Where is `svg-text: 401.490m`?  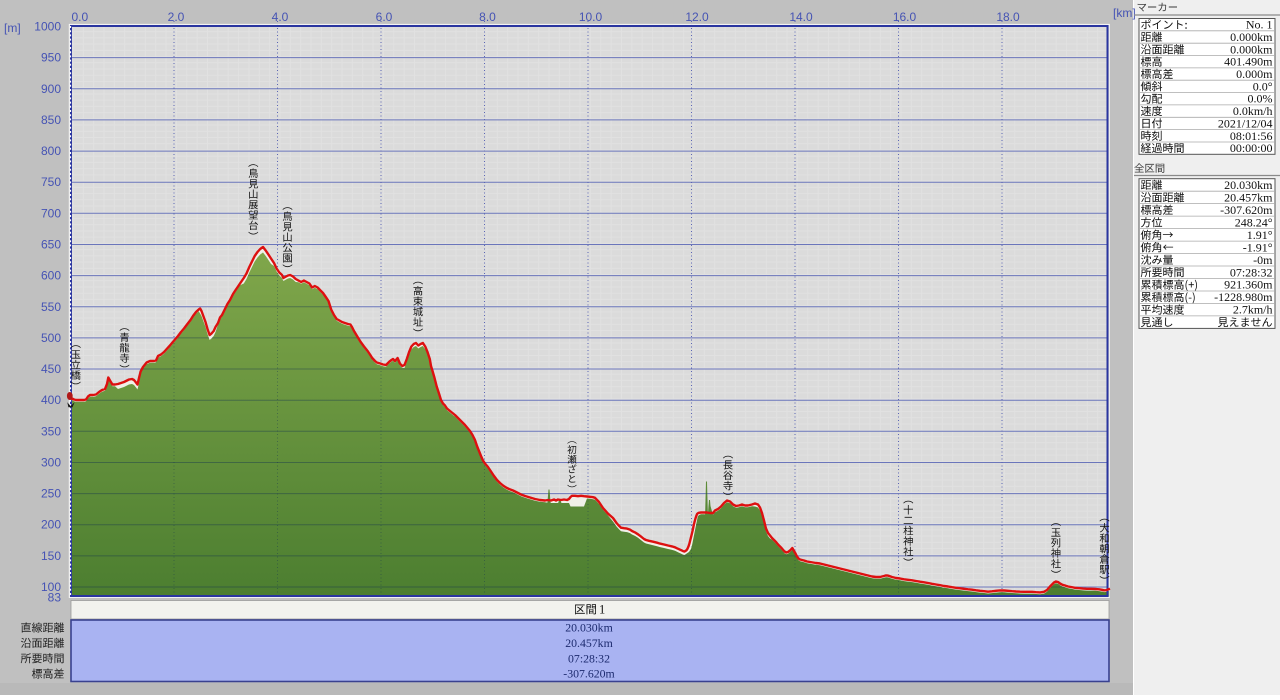
svg-text: 401.490m is located at coordinates (1248, 62).